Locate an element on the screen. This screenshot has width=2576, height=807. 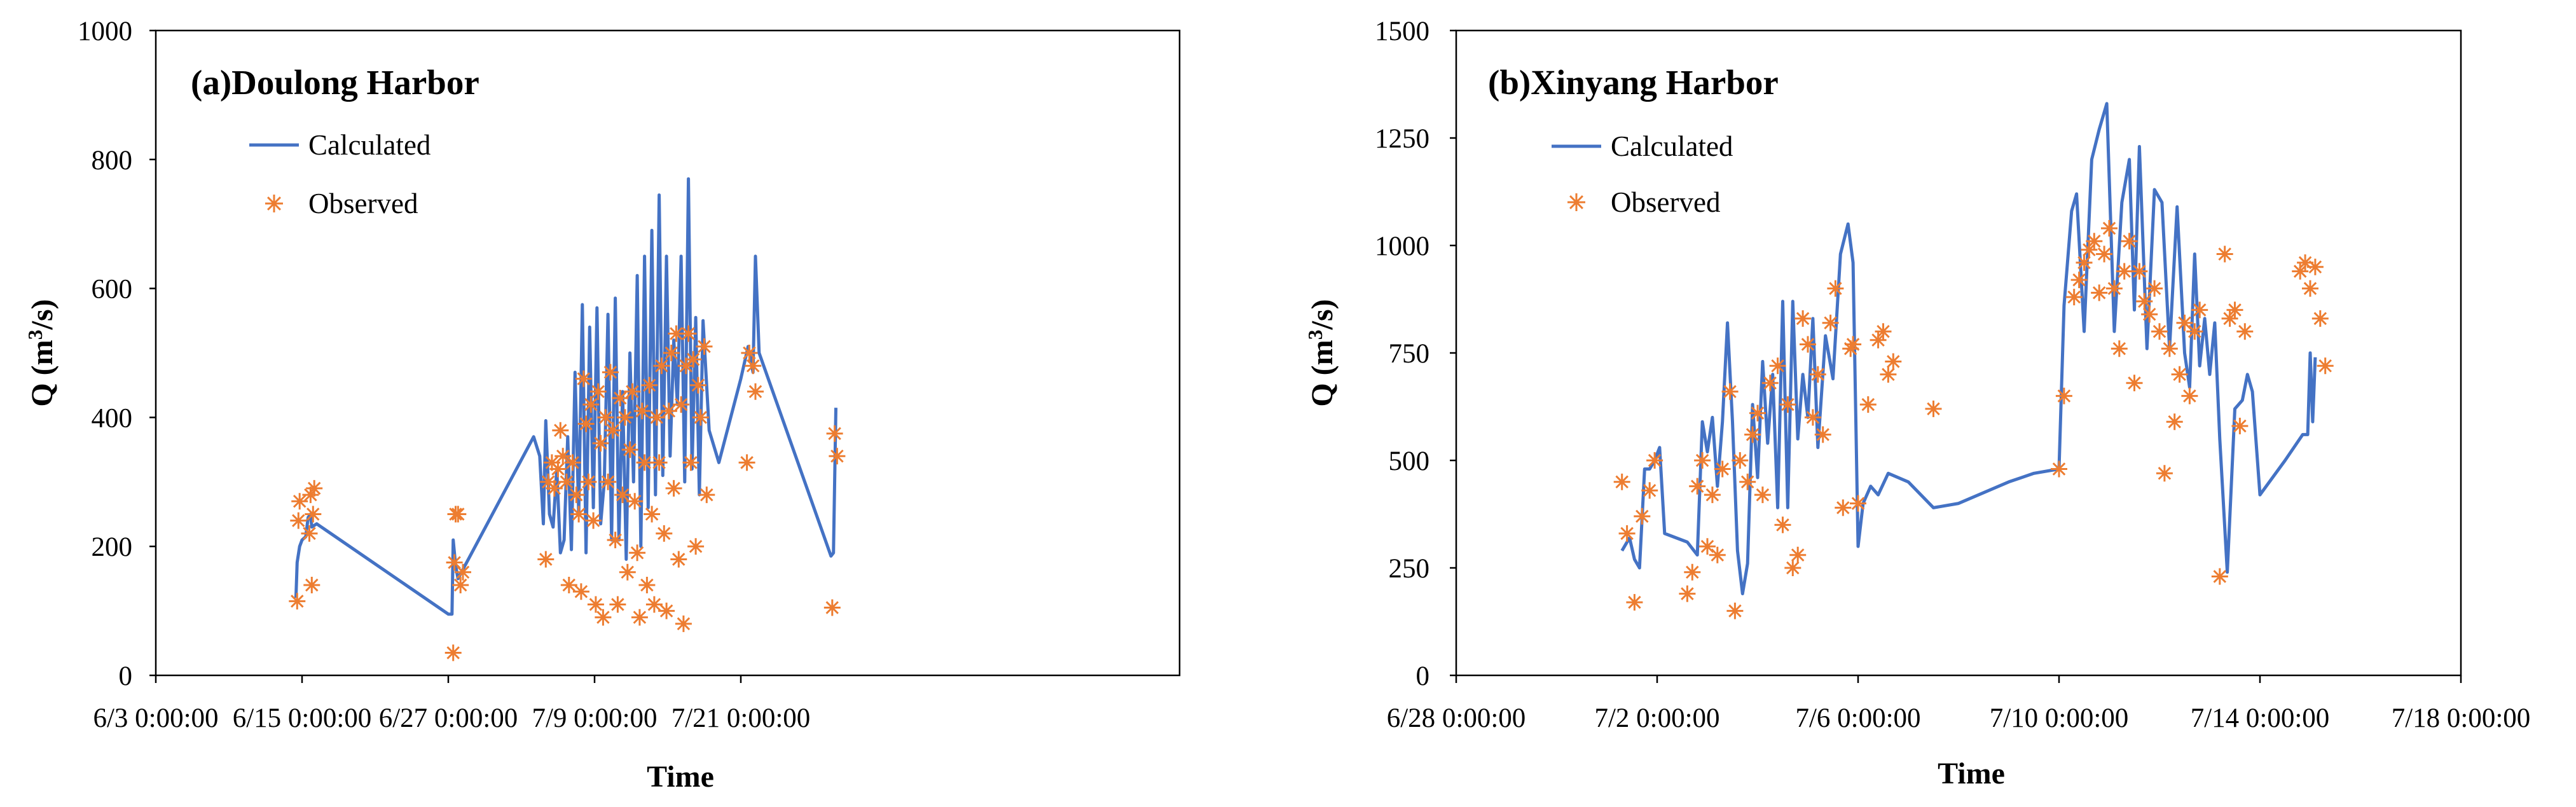
x-tick-label: 7/14 0:00:00 is located at coordinates (2260, 718).